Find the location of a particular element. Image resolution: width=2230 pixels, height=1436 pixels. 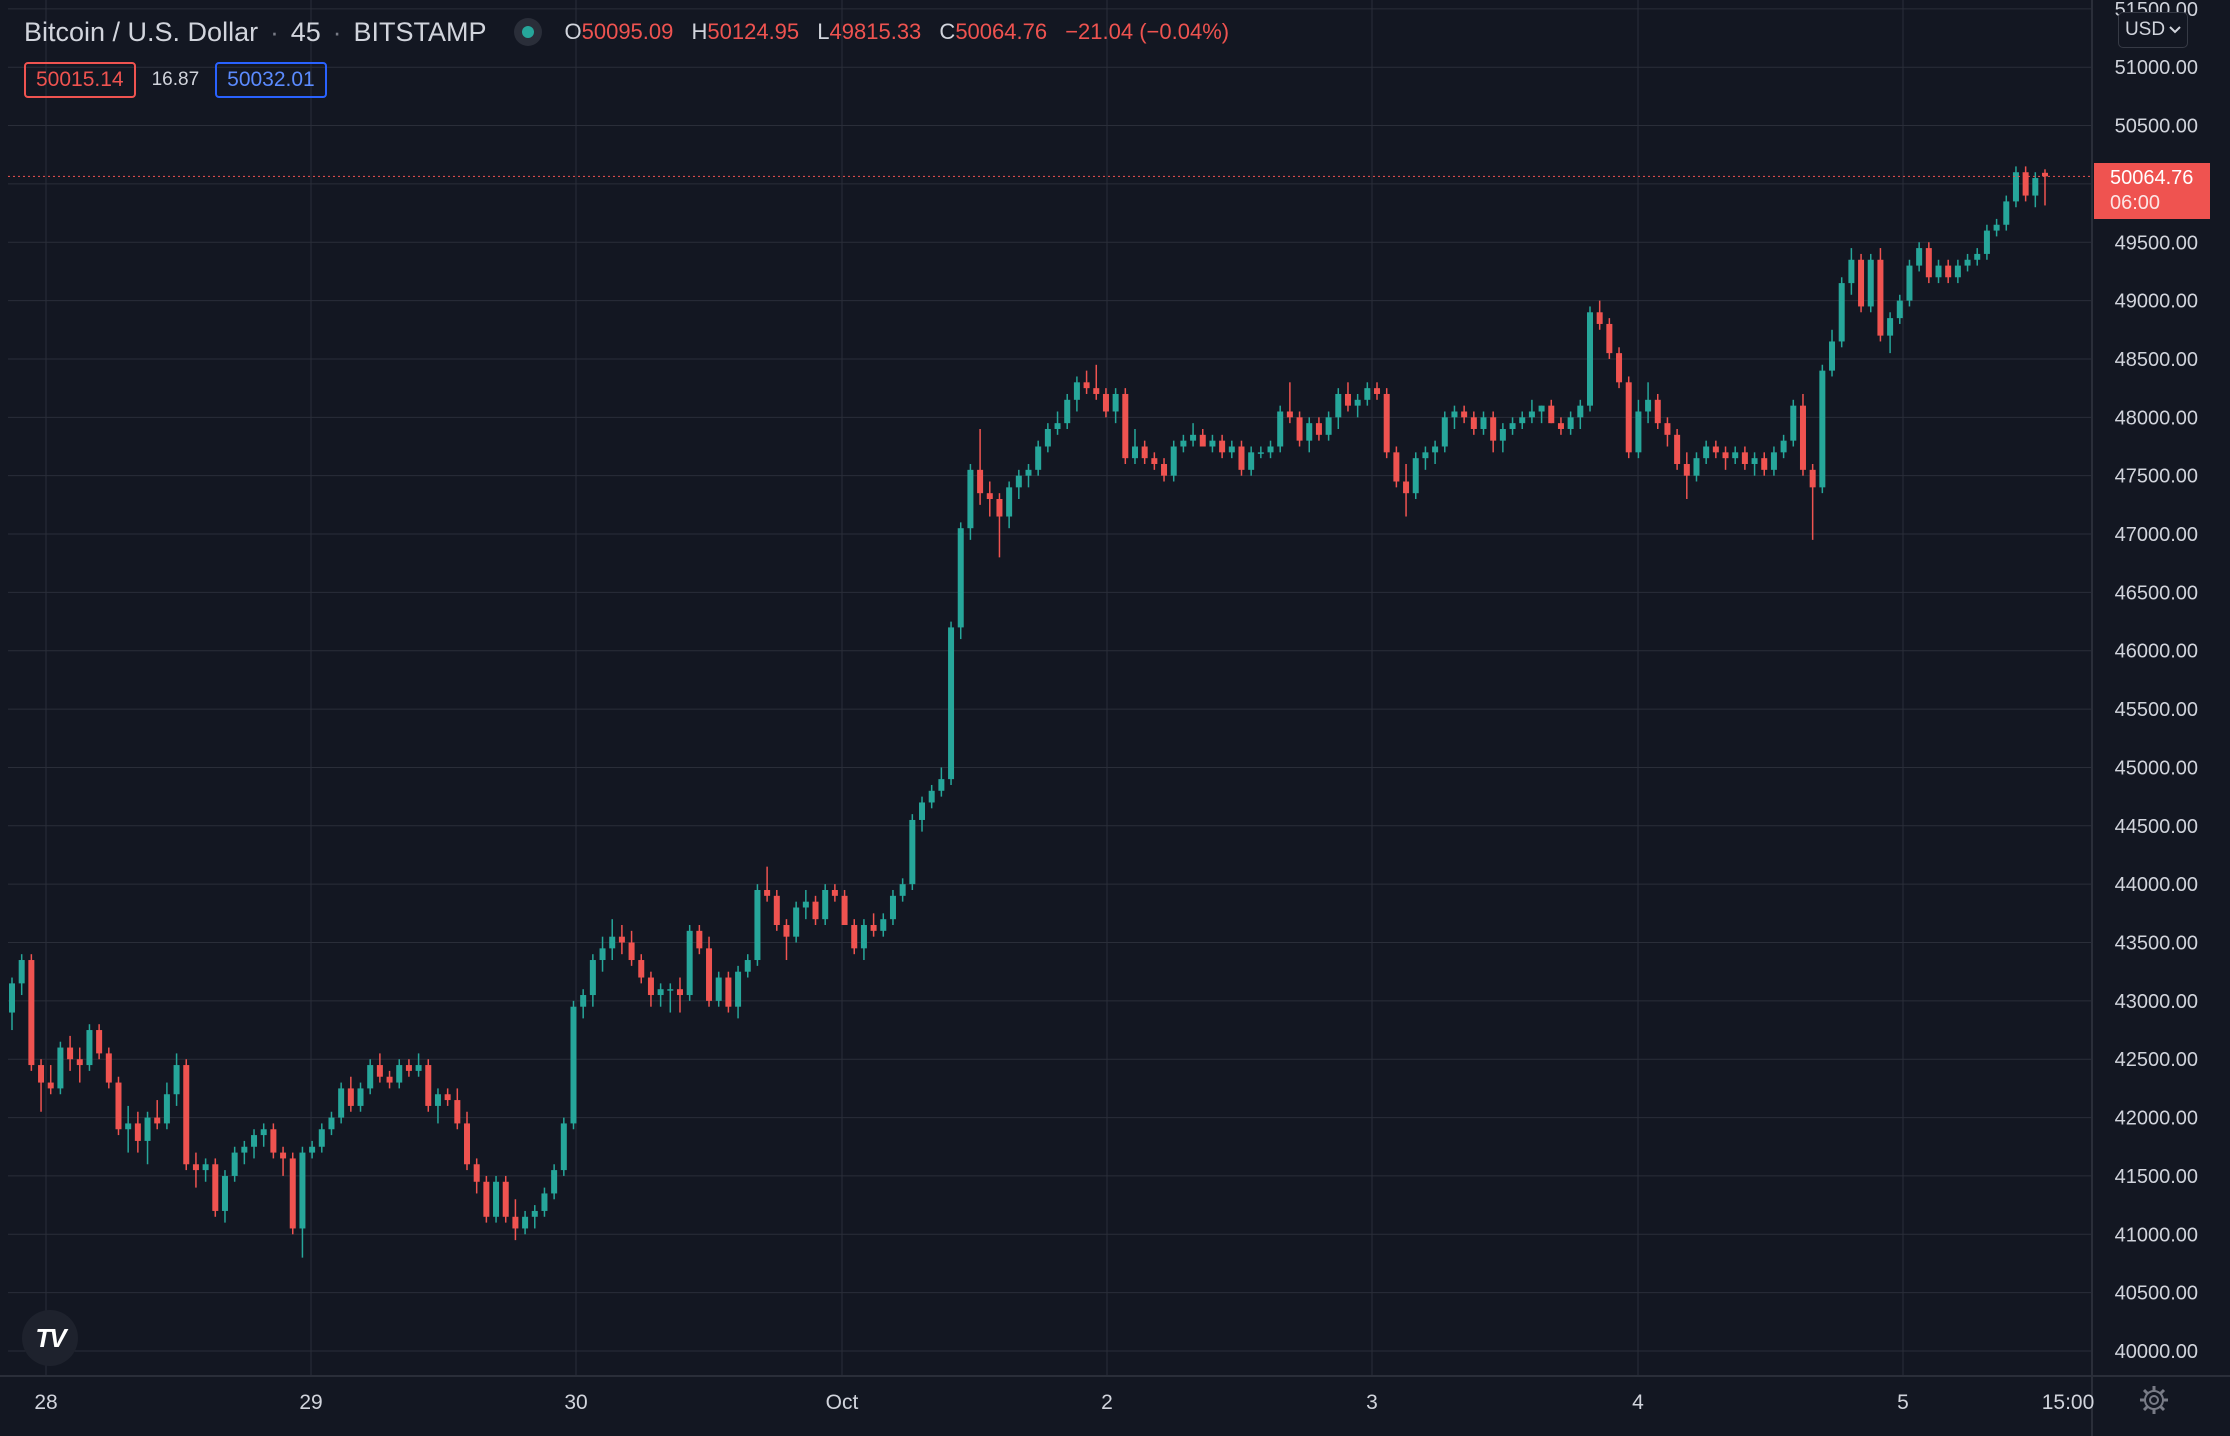

y-tick-label: 45000.00 is located at coordinates (2156, 768).